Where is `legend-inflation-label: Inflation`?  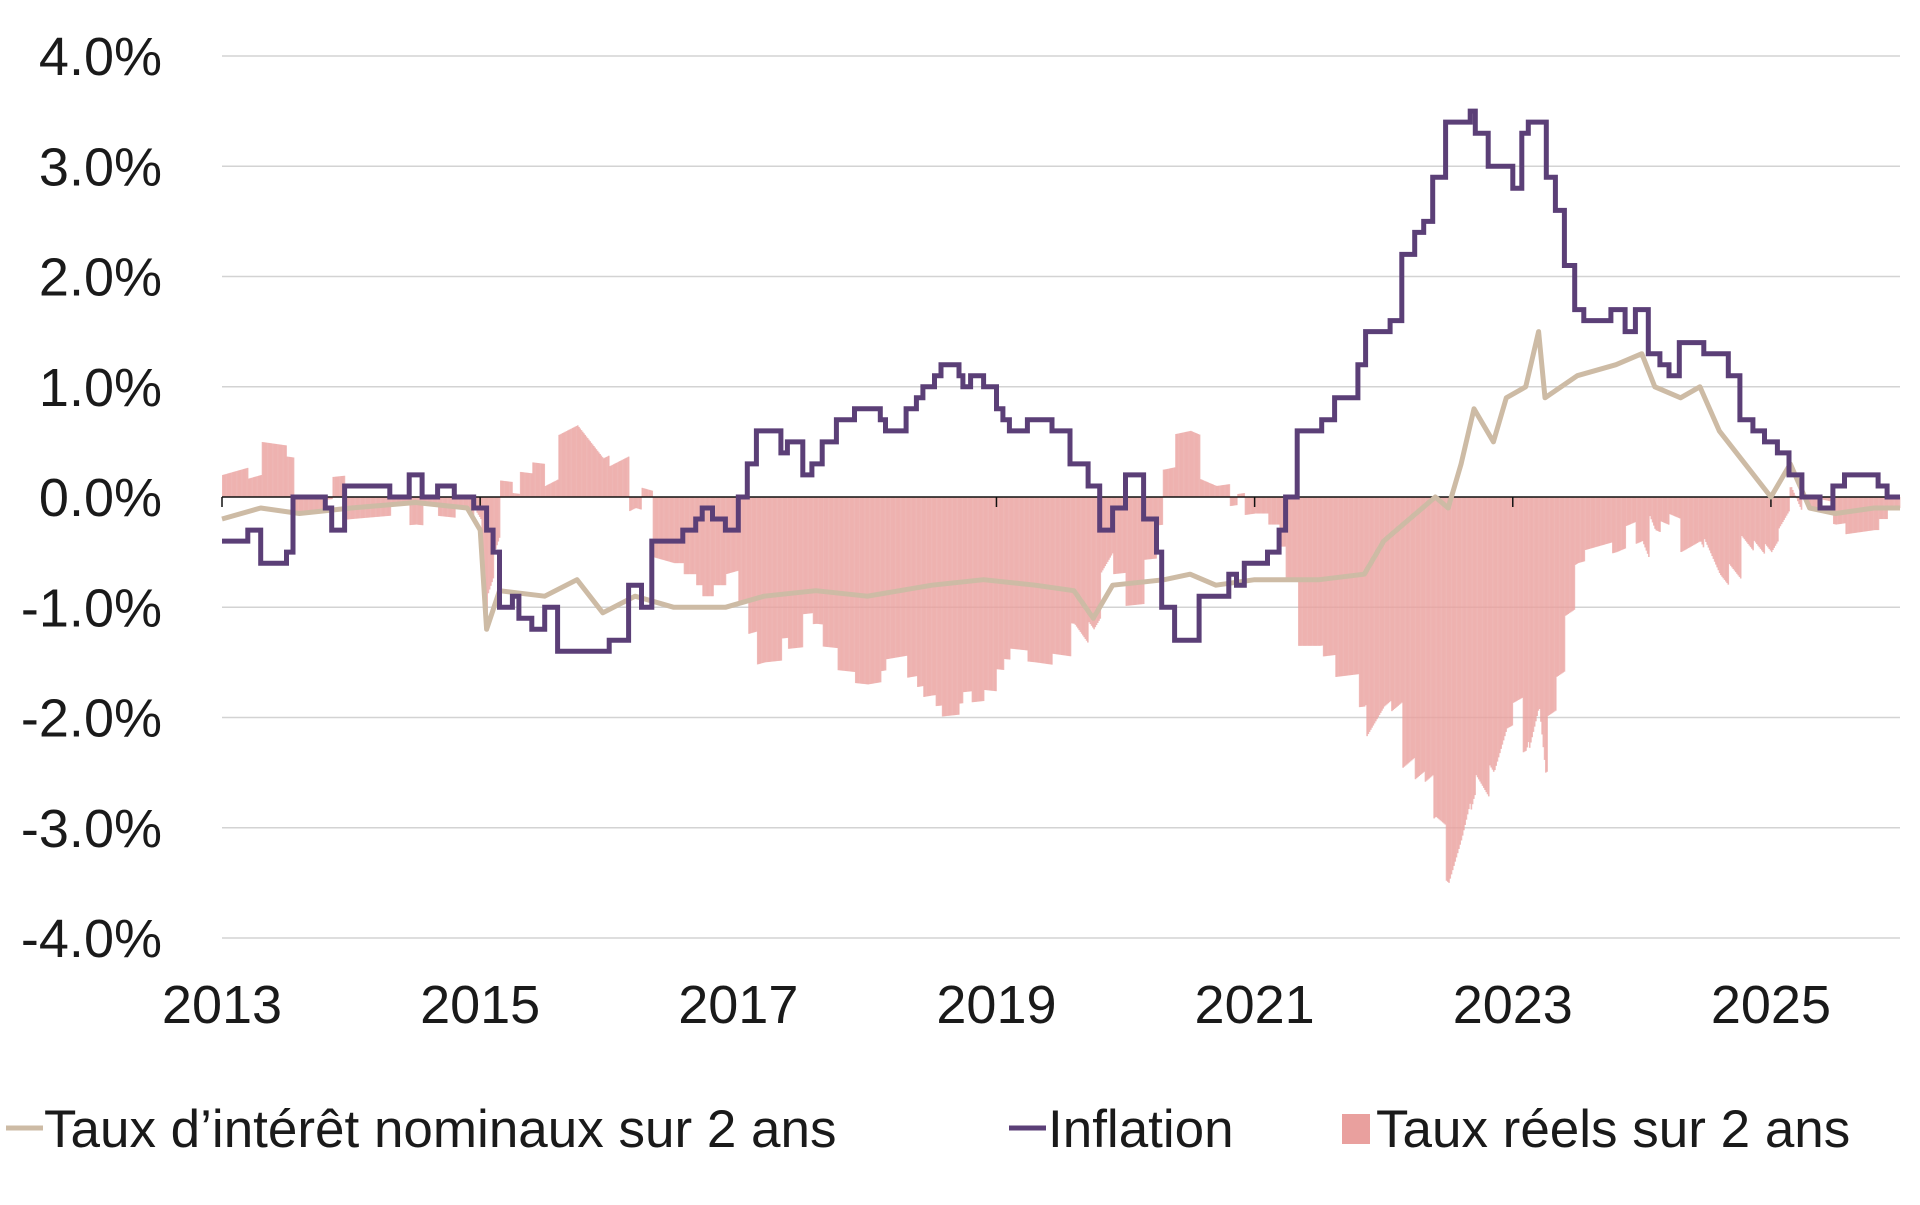 legend-inflation-label: Inflation is located at coordinates (1141, 1129).